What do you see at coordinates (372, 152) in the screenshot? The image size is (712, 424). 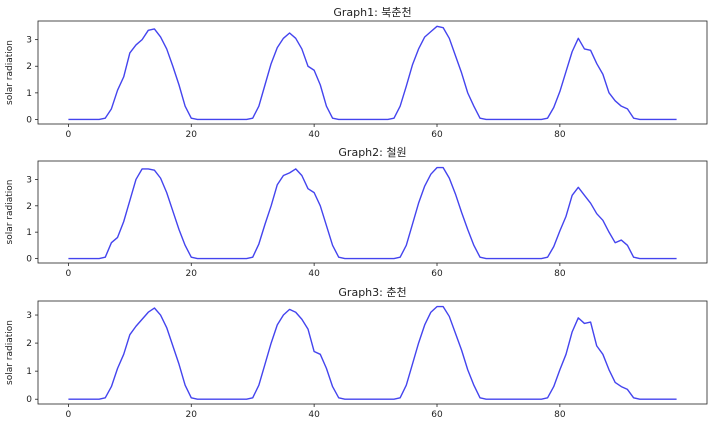 I see `chart-title: Graph2: 철원` at bounding box center [372, 152].